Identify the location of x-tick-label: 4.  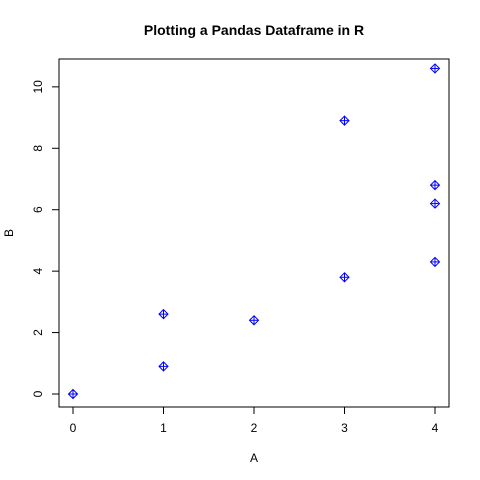
(435, 428).